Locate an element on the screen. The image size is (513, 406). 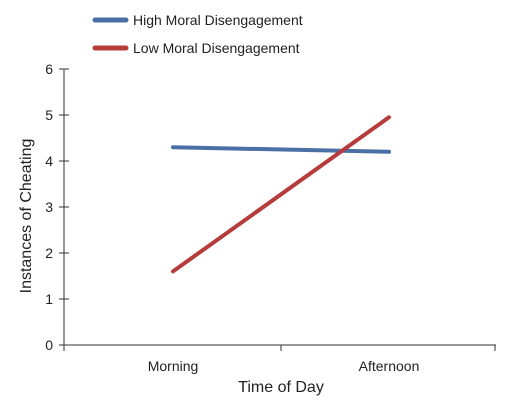
y-tick-label: 4 is located at coordinates (49, 161).